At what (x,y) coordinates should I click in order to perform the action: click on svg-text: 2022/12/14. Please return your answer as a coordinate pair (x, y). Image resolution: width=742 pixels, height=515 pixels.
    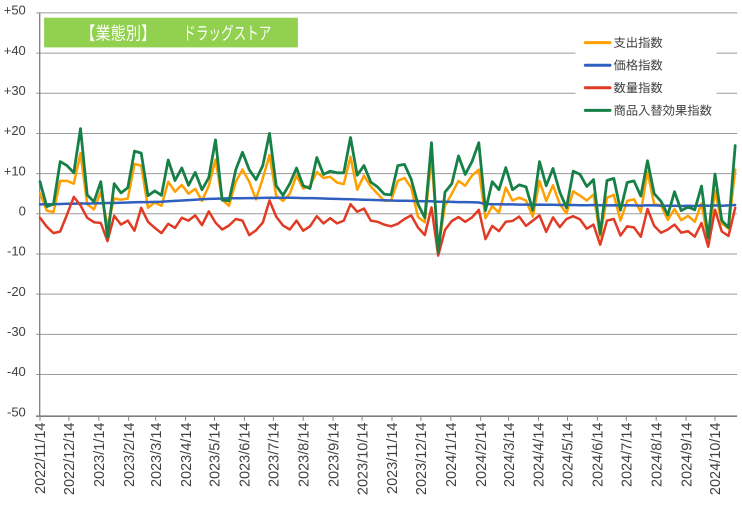
    Looking at the image, I should click on (70, 459).